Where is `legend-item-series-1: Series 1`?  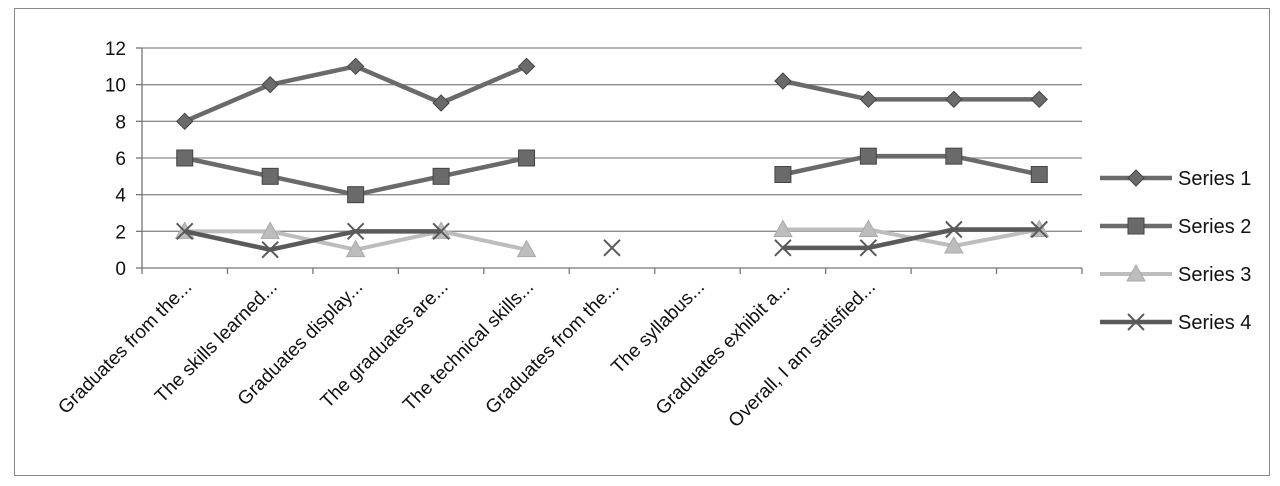 legend-item-series-1: Series 1 is located at coordinates (1175, 179).